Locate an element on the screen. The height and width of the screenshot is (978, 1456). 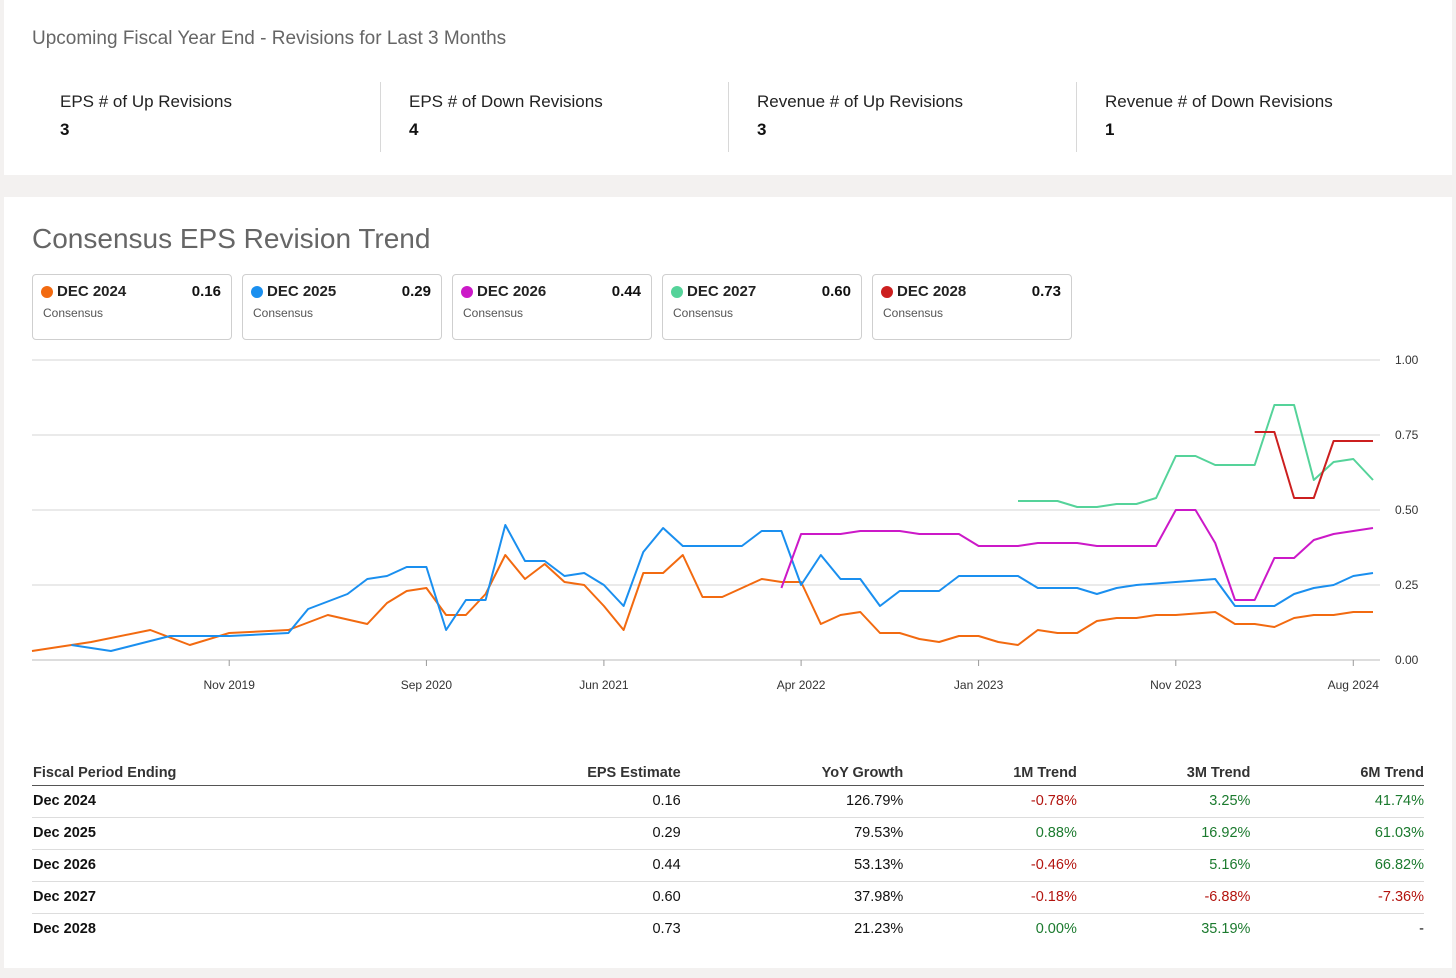
cell-1m: -0.46% is located at coordinates (990, 865).